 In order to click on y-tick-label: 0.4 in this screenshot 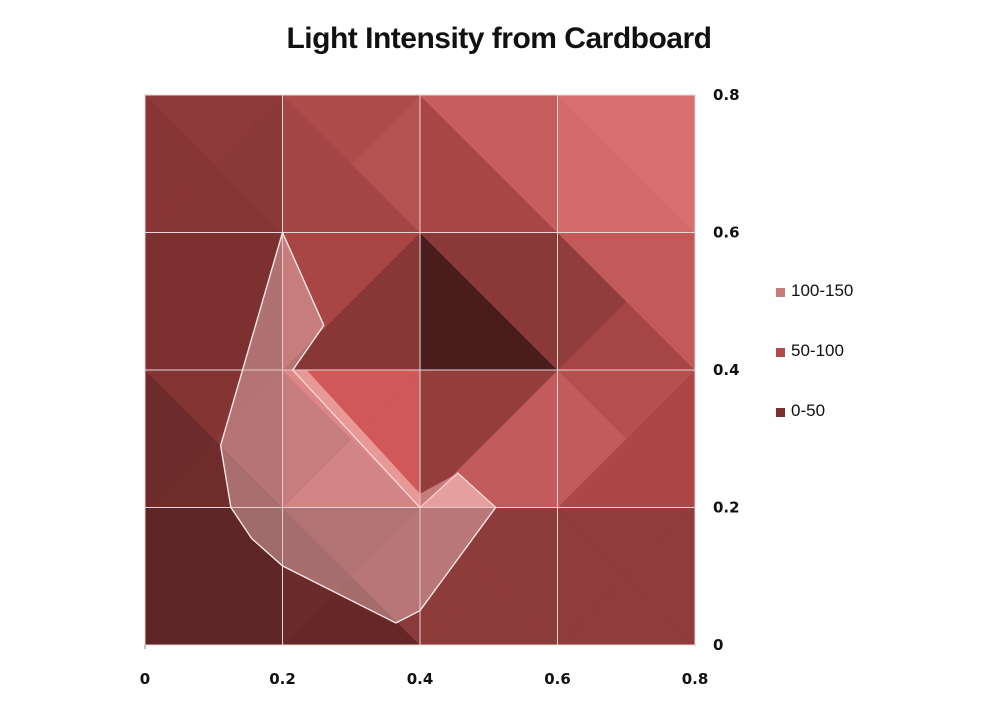, I will do `click(726, 370)`.